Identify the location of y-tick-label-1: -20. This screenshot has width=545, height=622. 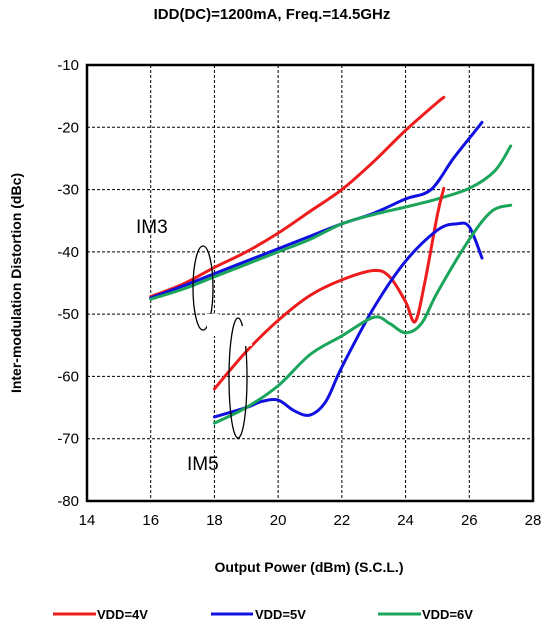
(68, 127).